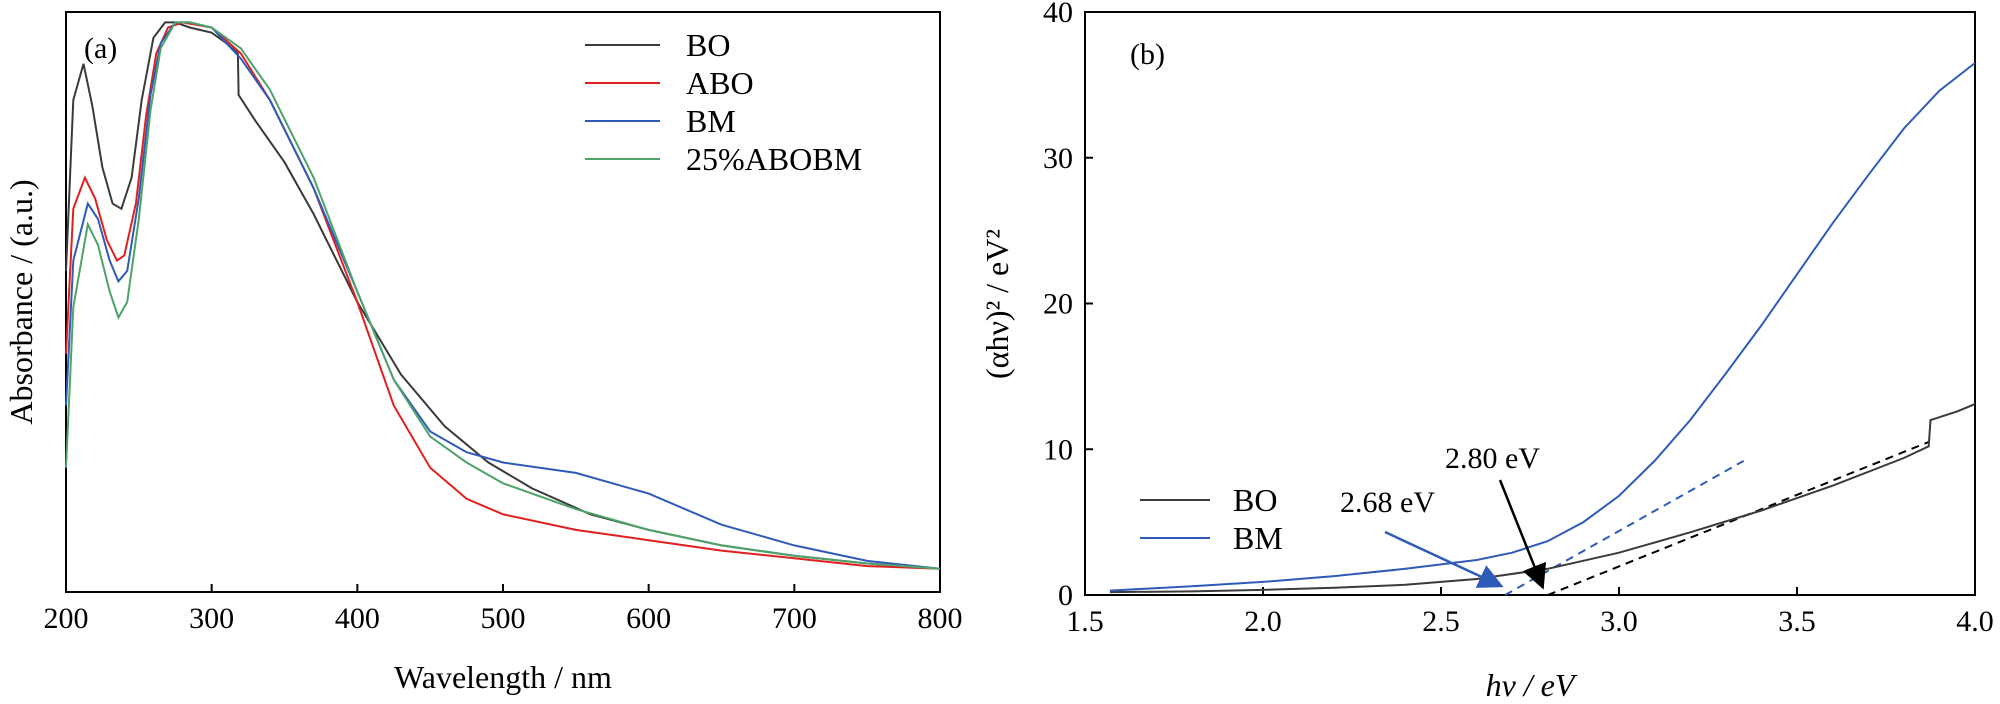 The image size is (2000, 704). Describe the element at coordinates (1444, 559) in the screenshot. I see `annotation-arrow-2-68-ev` at that location.